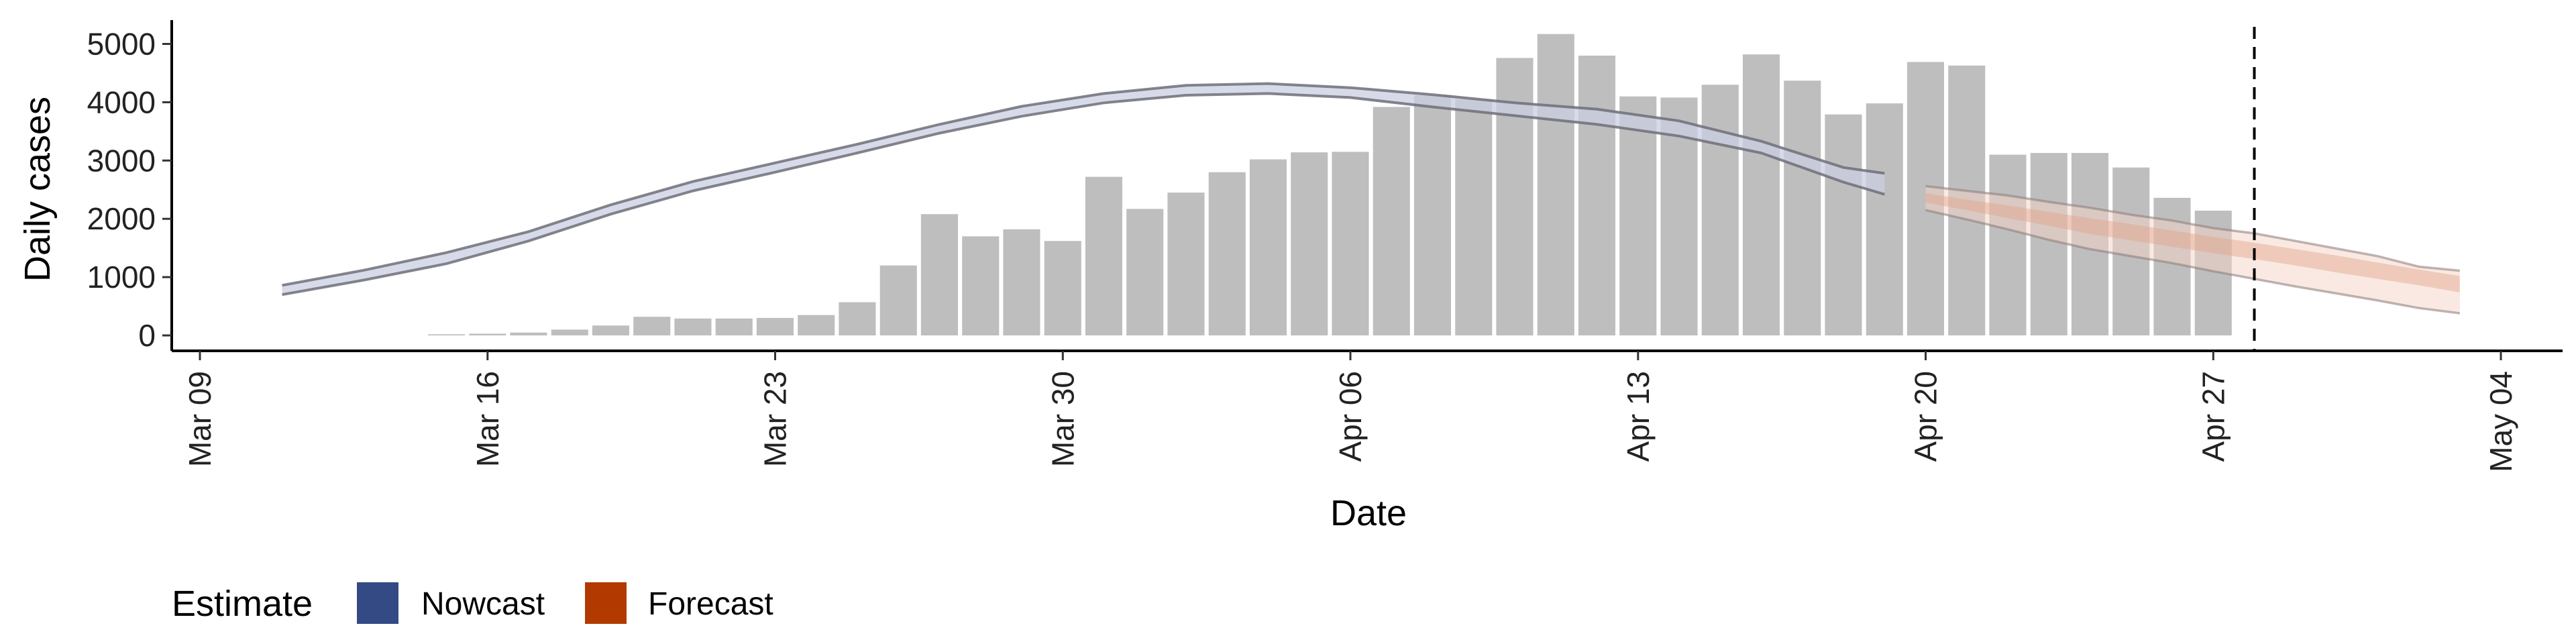  What do you see at coordinates (2192, 228) in the screenshot?
I see `forecast-upper-line` at bounding box center [2192, 228].